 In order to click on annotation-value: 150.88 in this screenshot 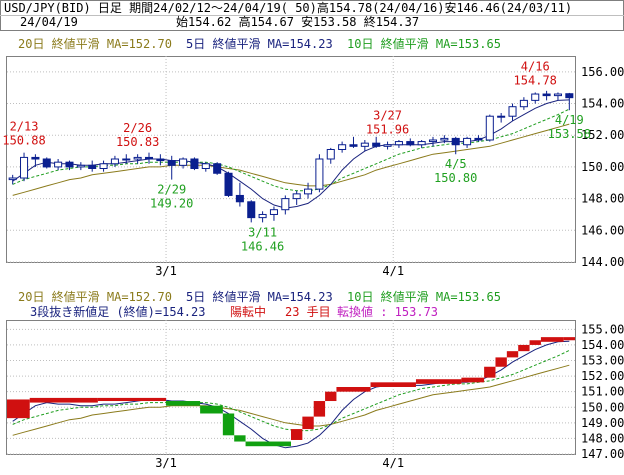, I will do `click(23, 141)`.